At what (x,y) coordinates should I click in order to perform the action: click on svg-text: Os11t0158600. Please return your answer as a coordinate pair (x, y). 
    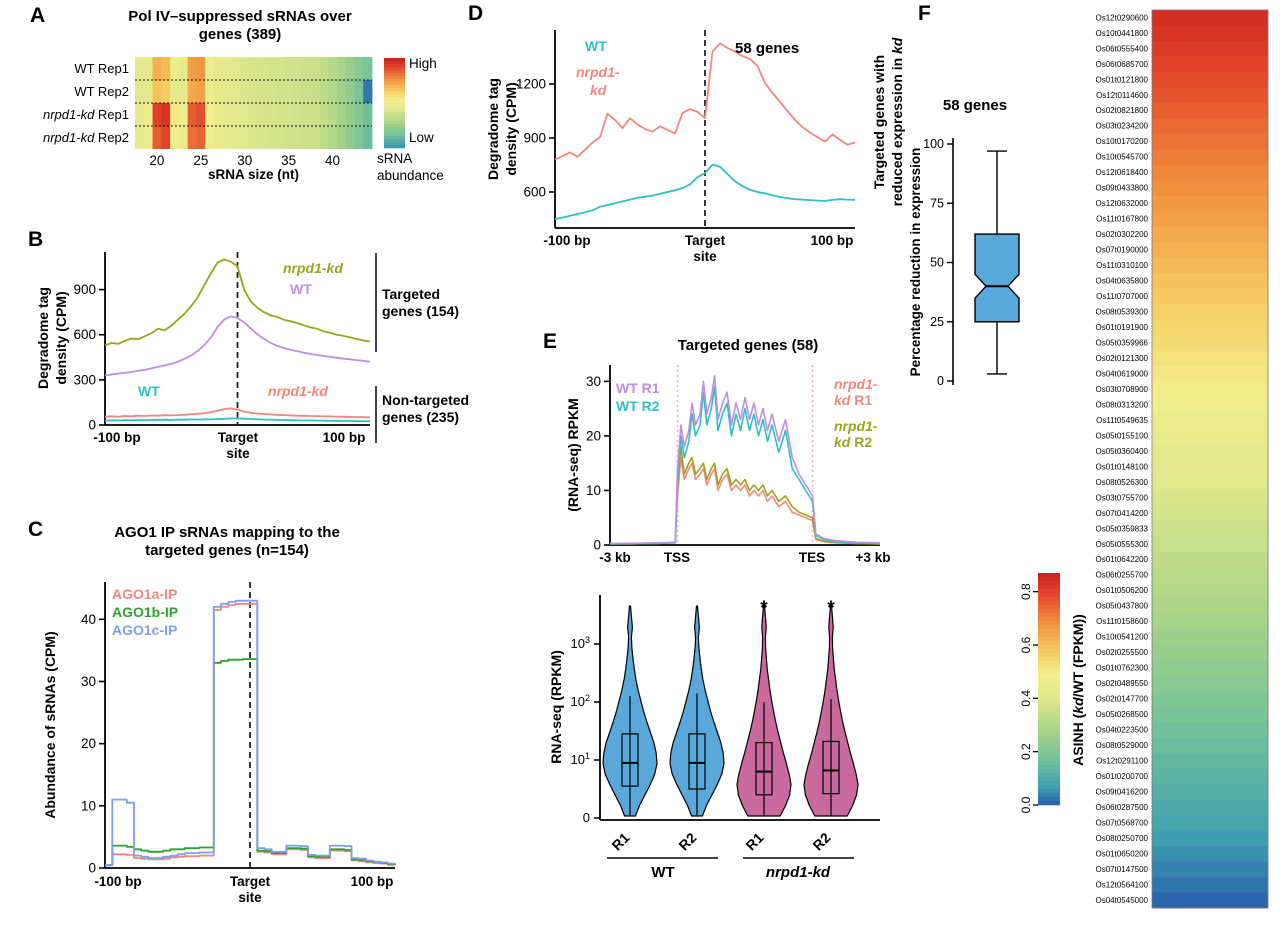
    Looking at the image, I should click on (1122, 621).